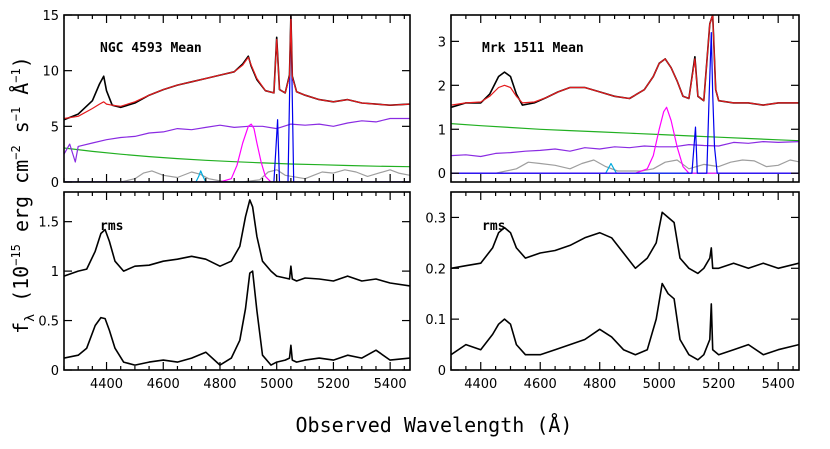  Describe the element at coordinates (442, 371) in the screenshot. I see `mrk1511-rms-y-tick-label-0: 0` at that location.